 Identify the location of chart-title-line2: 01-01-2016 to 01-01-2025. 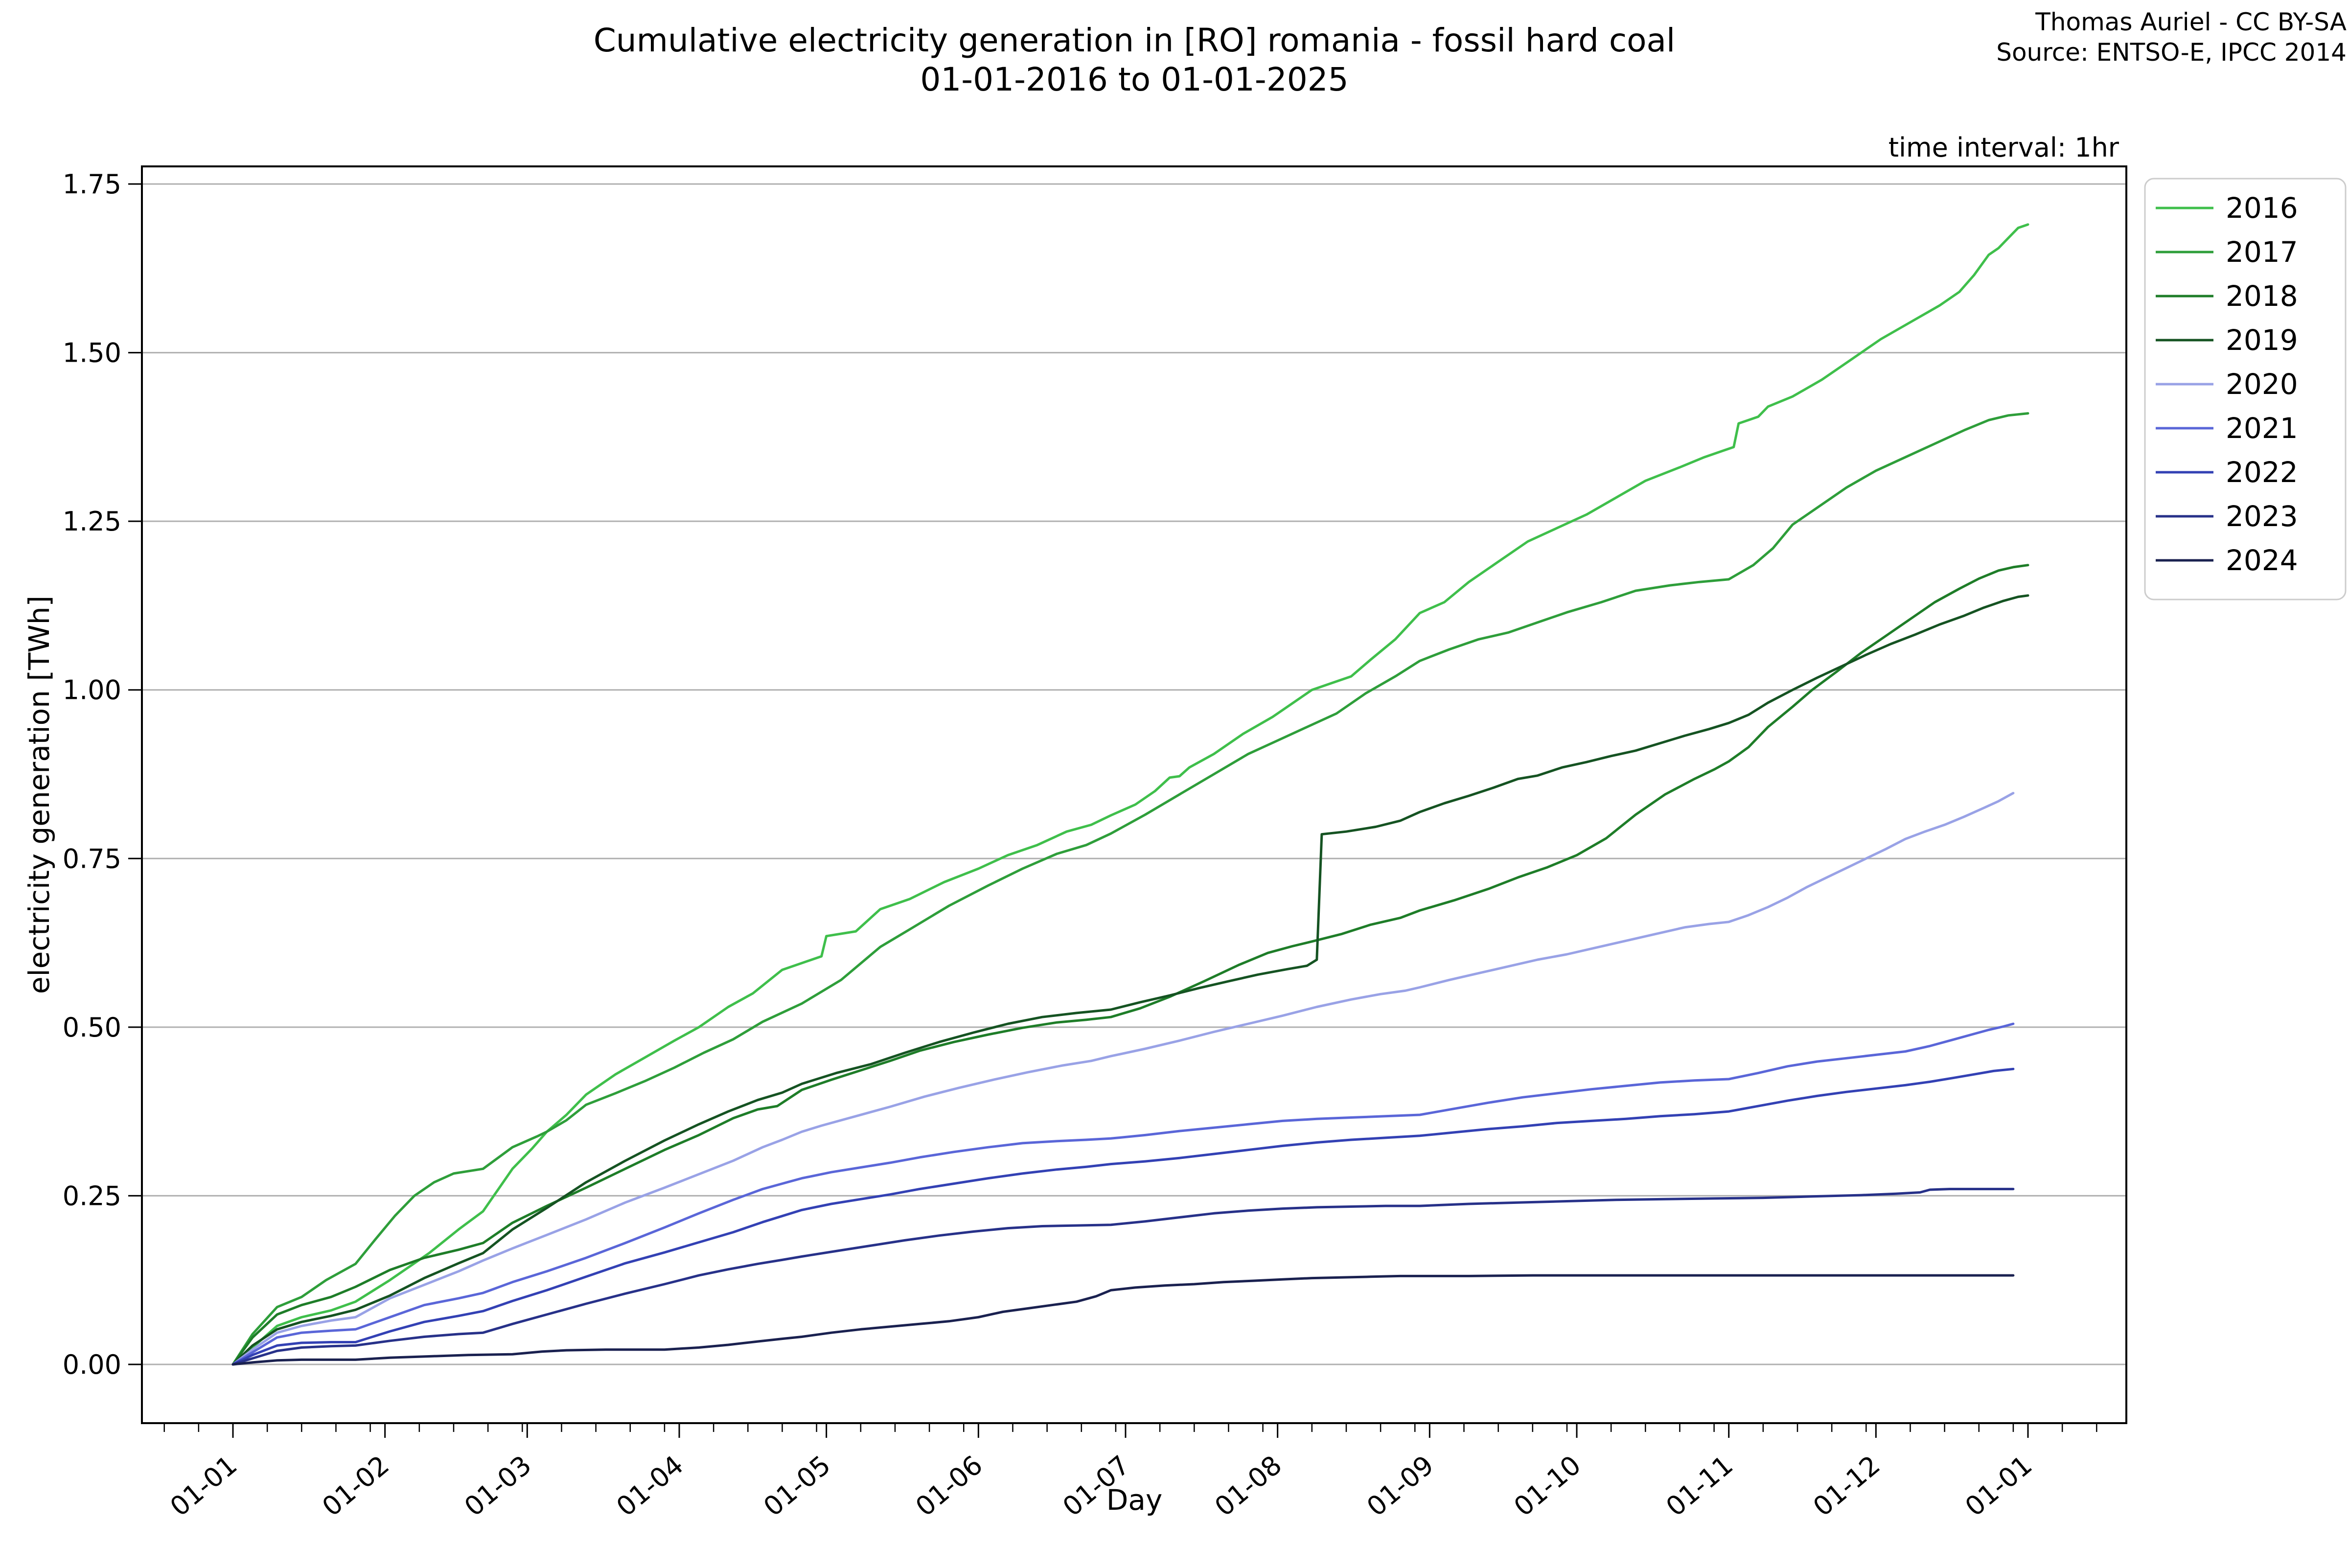
(1134, 79).